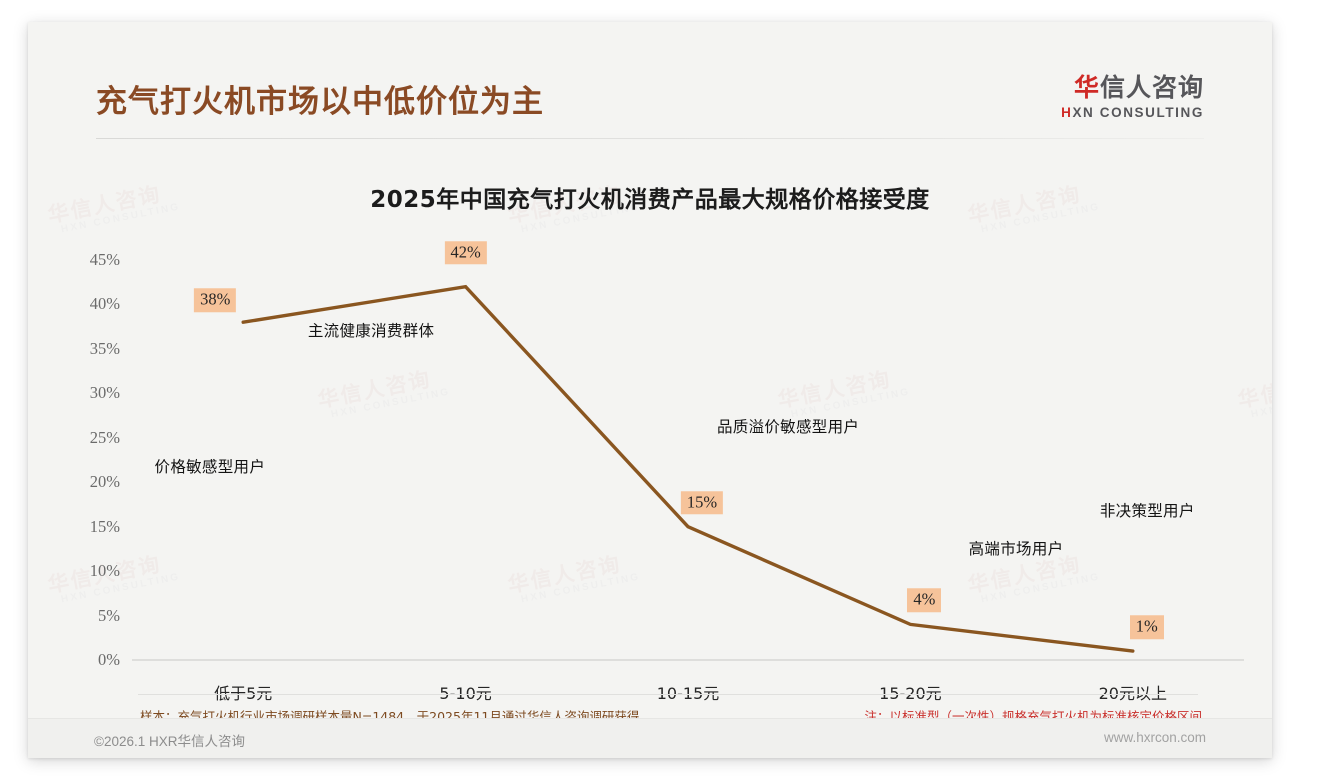  Describe the element at coordinates (465, 252) in the screenshot. I see `data-point-label: 42%` at that location.